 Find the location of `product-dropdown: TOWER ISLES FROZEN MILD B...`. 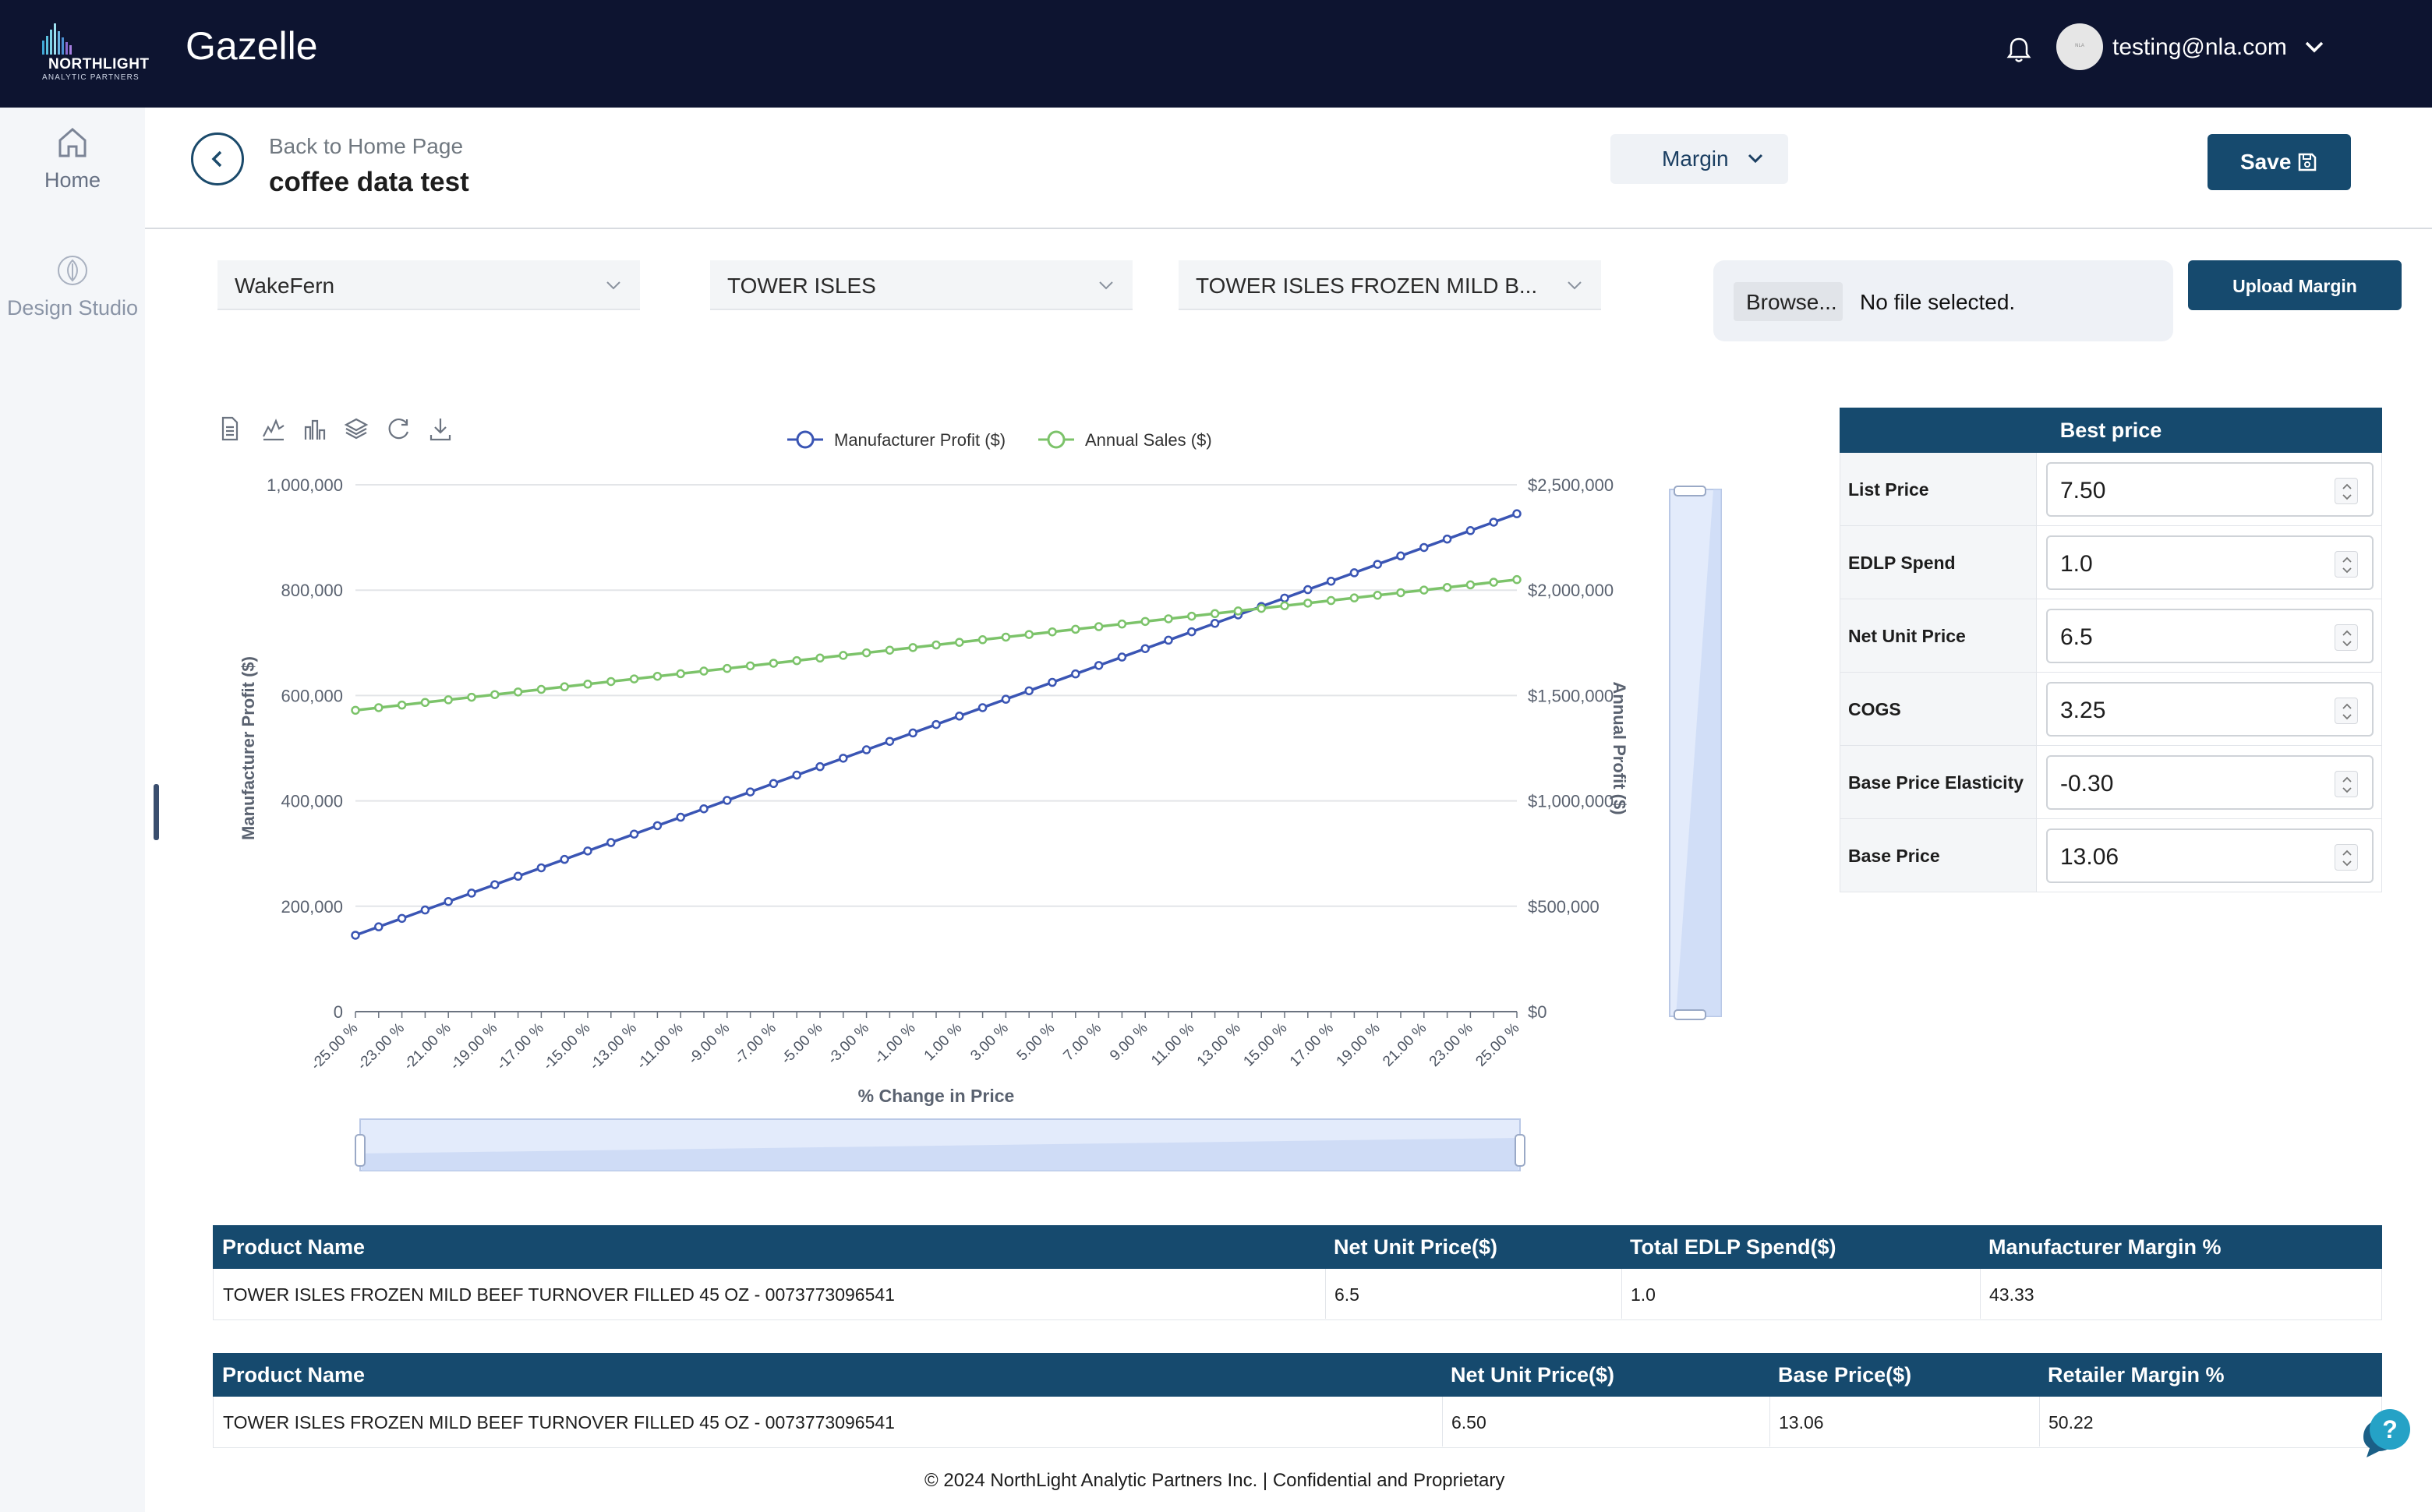

product-dropdown: TOWER ISLES FROZEN MILD B... is located at coordinates (1390, 285).